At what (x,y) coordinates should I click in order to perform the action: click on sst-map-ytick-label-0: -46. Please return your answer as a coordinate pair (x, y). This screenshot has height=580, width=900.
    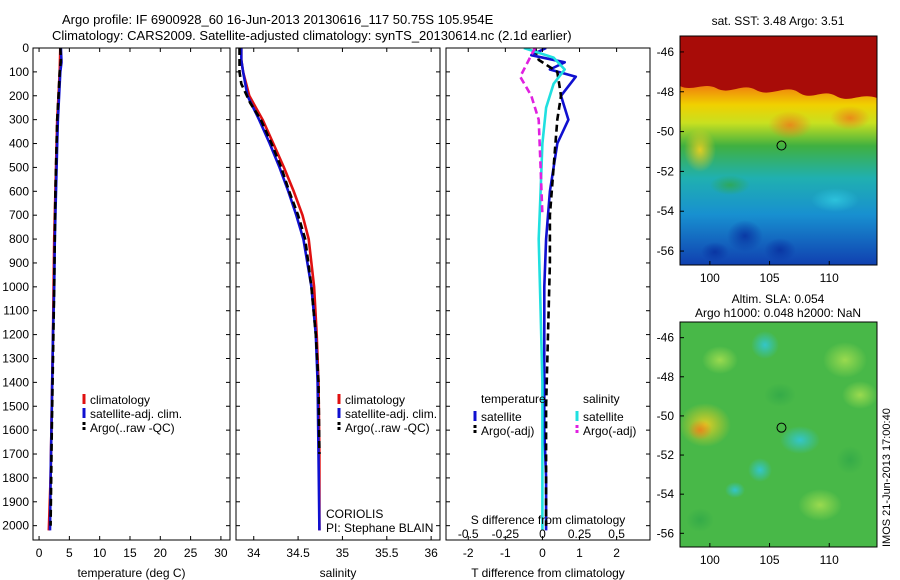
    Looking at the image, I should click on (666, 52).